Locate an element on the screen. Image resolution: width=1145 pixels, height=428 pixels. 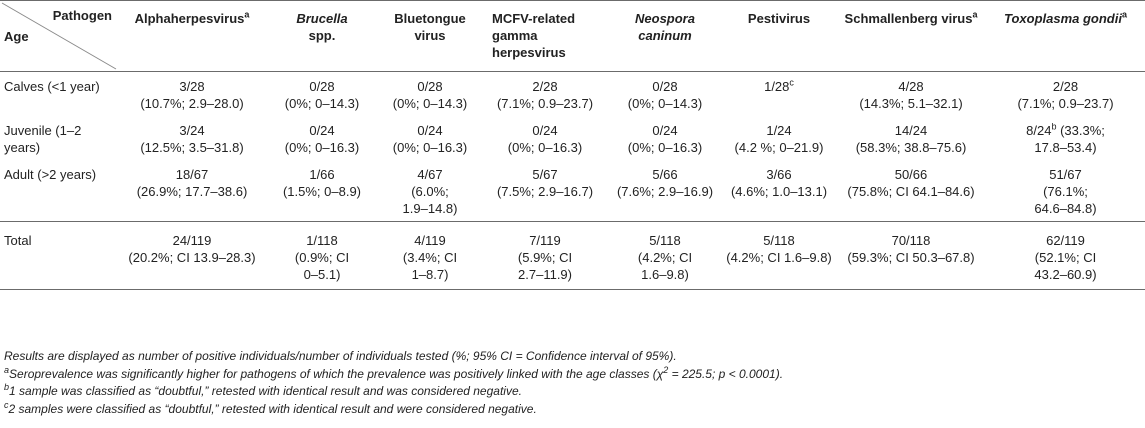
table-cell: 4/119 (3.4%; CI 1–8.7) is located at coordinates (430, 257).